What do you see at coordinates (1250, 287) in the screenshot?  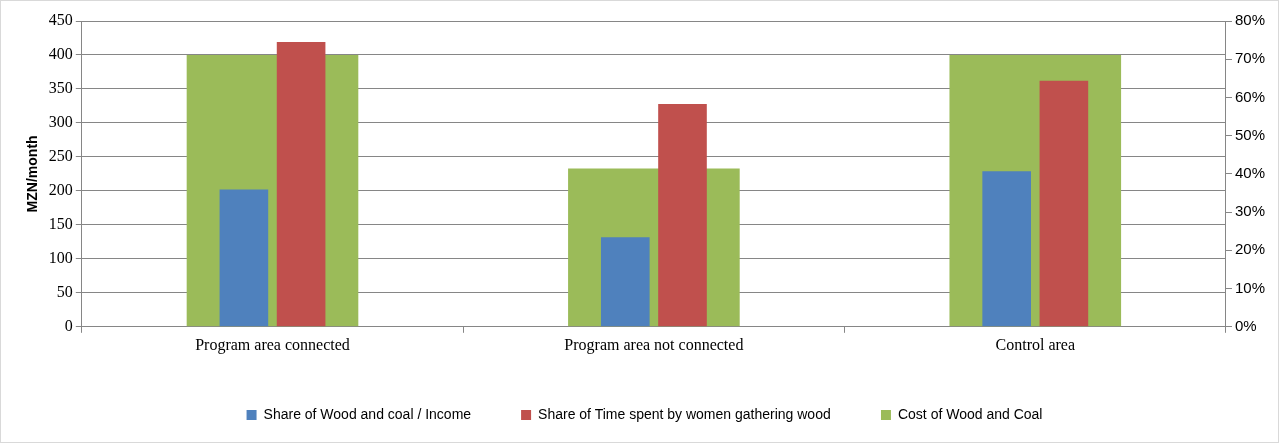 I see `y2-tick-label: 10%` at bounding box center [1250, 287].